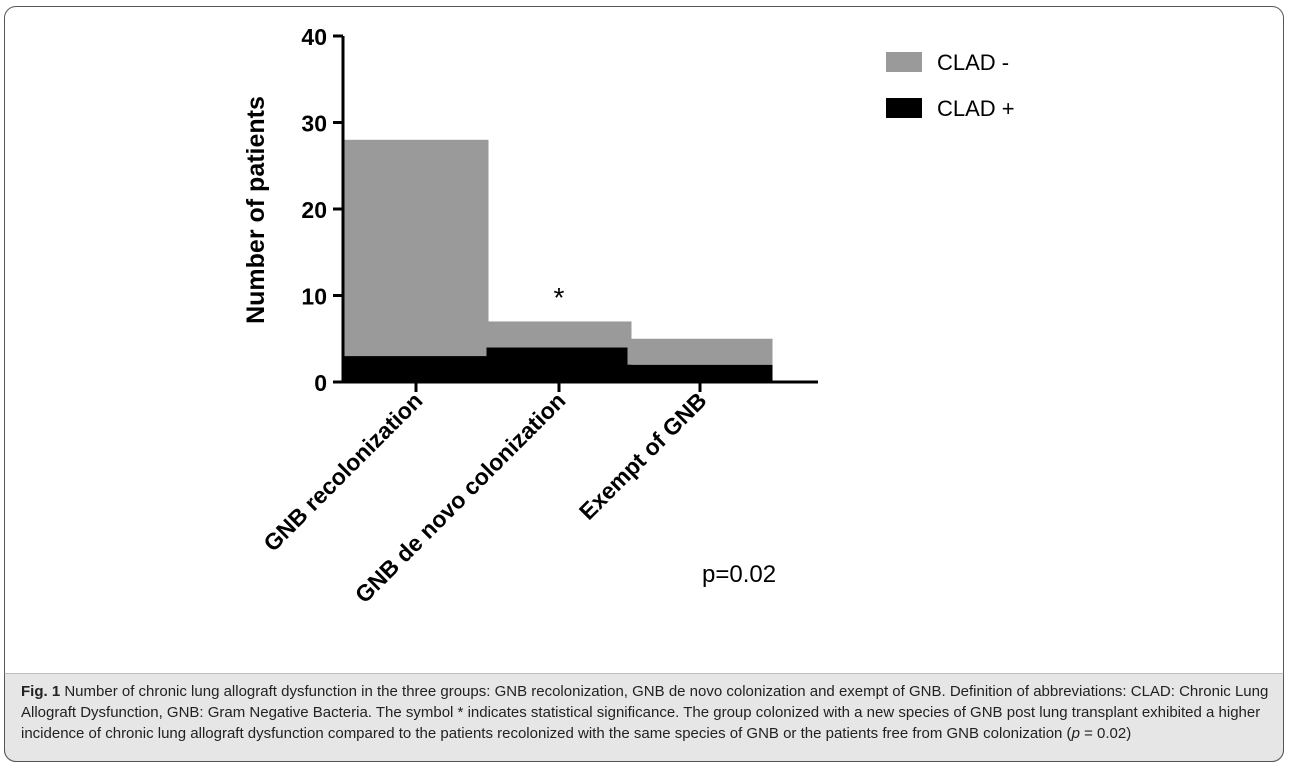 This screenshot has width=1290, height=767. Describe the element at coordinates (41, 691) in the screenshot. I see `figure-label: Fig. 1` at that location.